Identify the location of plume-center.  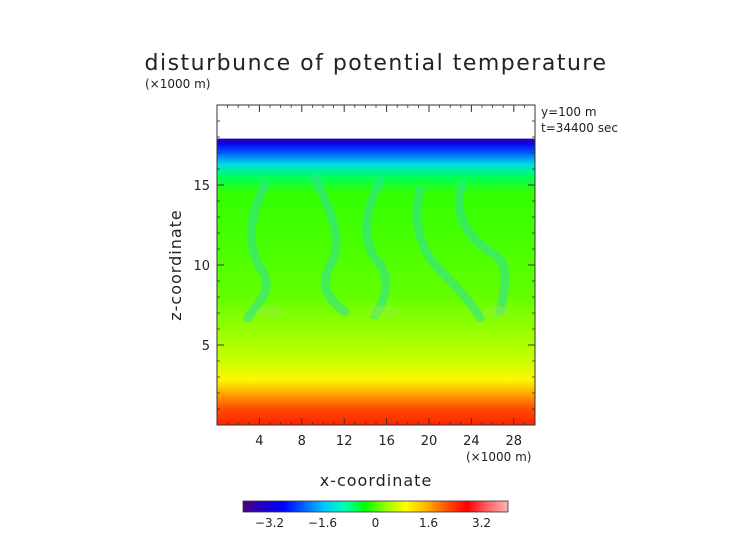
(376, 248).